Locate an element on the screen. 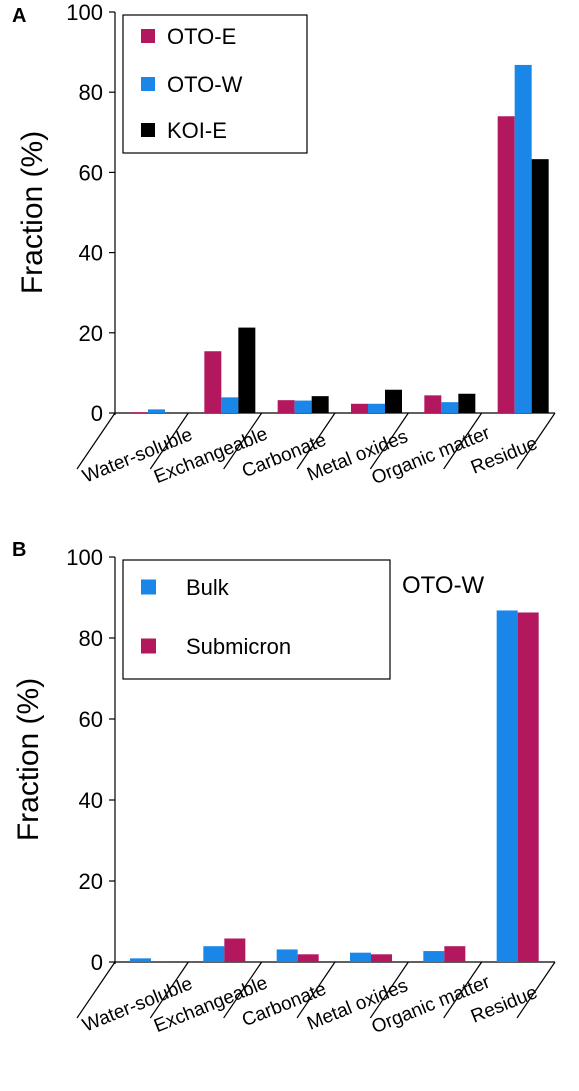  legend-label: KOI-E is located at coordinates (197, 130).